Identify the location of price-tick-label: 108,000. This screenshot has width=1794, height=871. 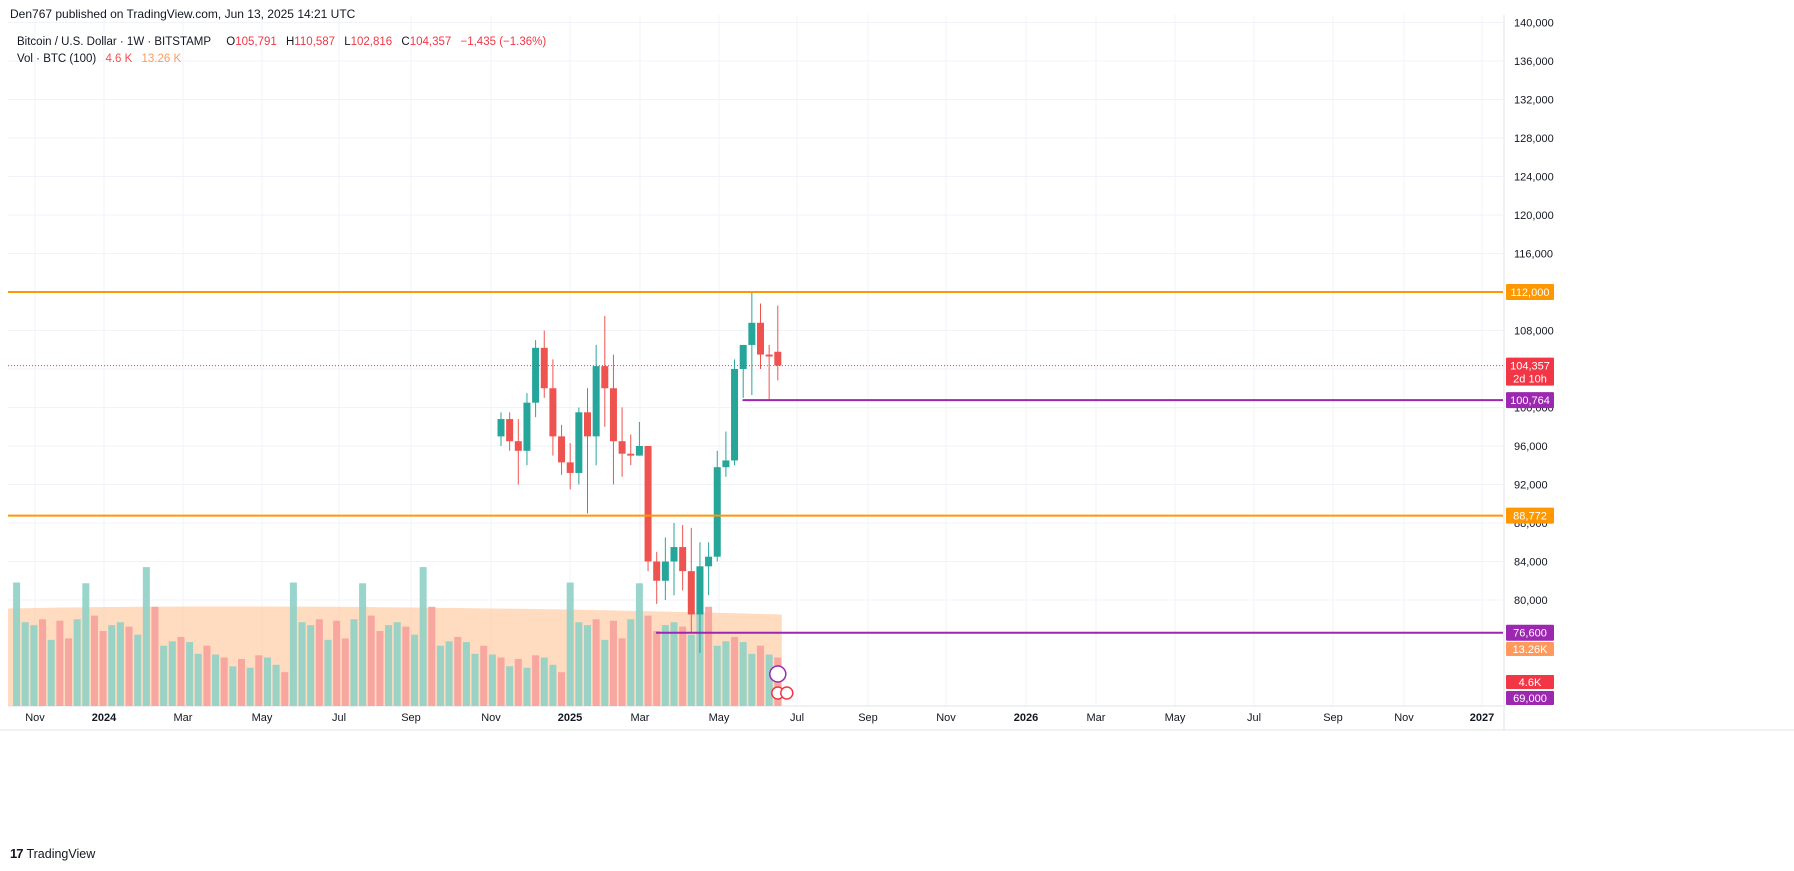
(1534, 332).